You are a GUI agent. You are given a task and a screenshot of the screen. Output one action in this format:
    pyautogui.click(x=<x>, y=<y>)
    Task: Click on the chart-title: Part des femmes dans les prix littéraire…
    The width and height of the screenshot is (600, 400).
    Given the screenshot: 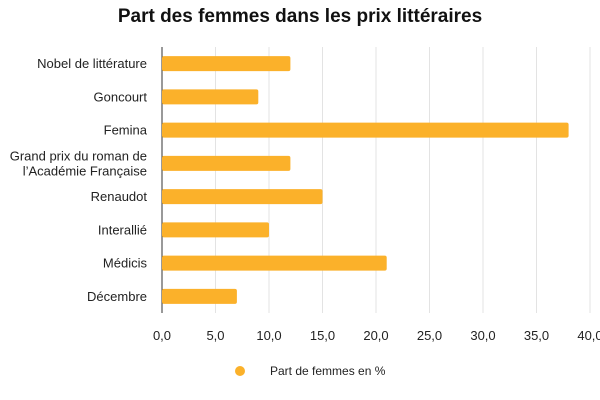 What is the action you would take?
    pyautogui.click(x=300, y=16)
    